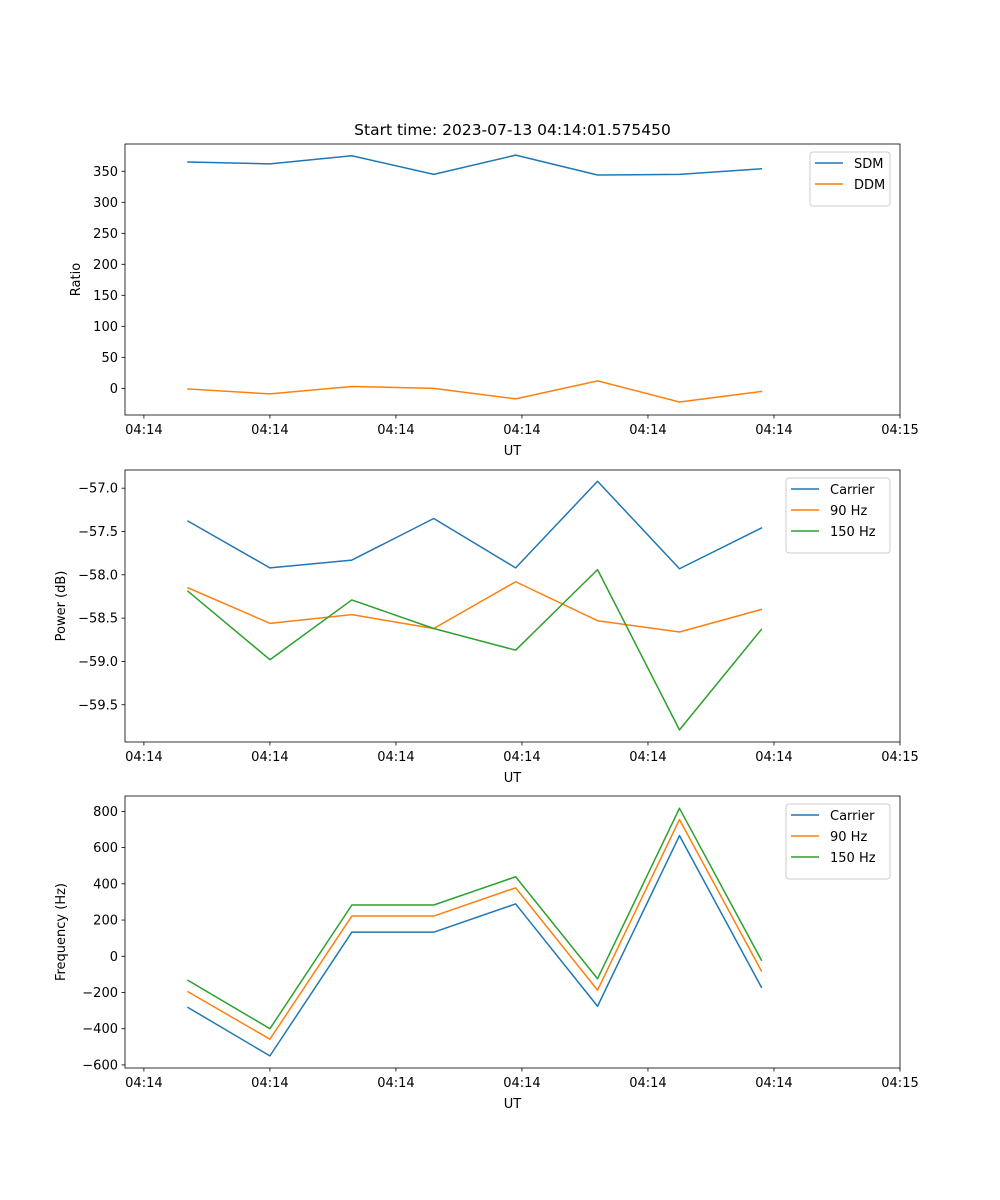 This screenshot has width=1000, height=1200. What do you see at coordinates (100, 1029) in the screenshot?
I see `y-tick-label: −400` at bounding box center [100, 1029].